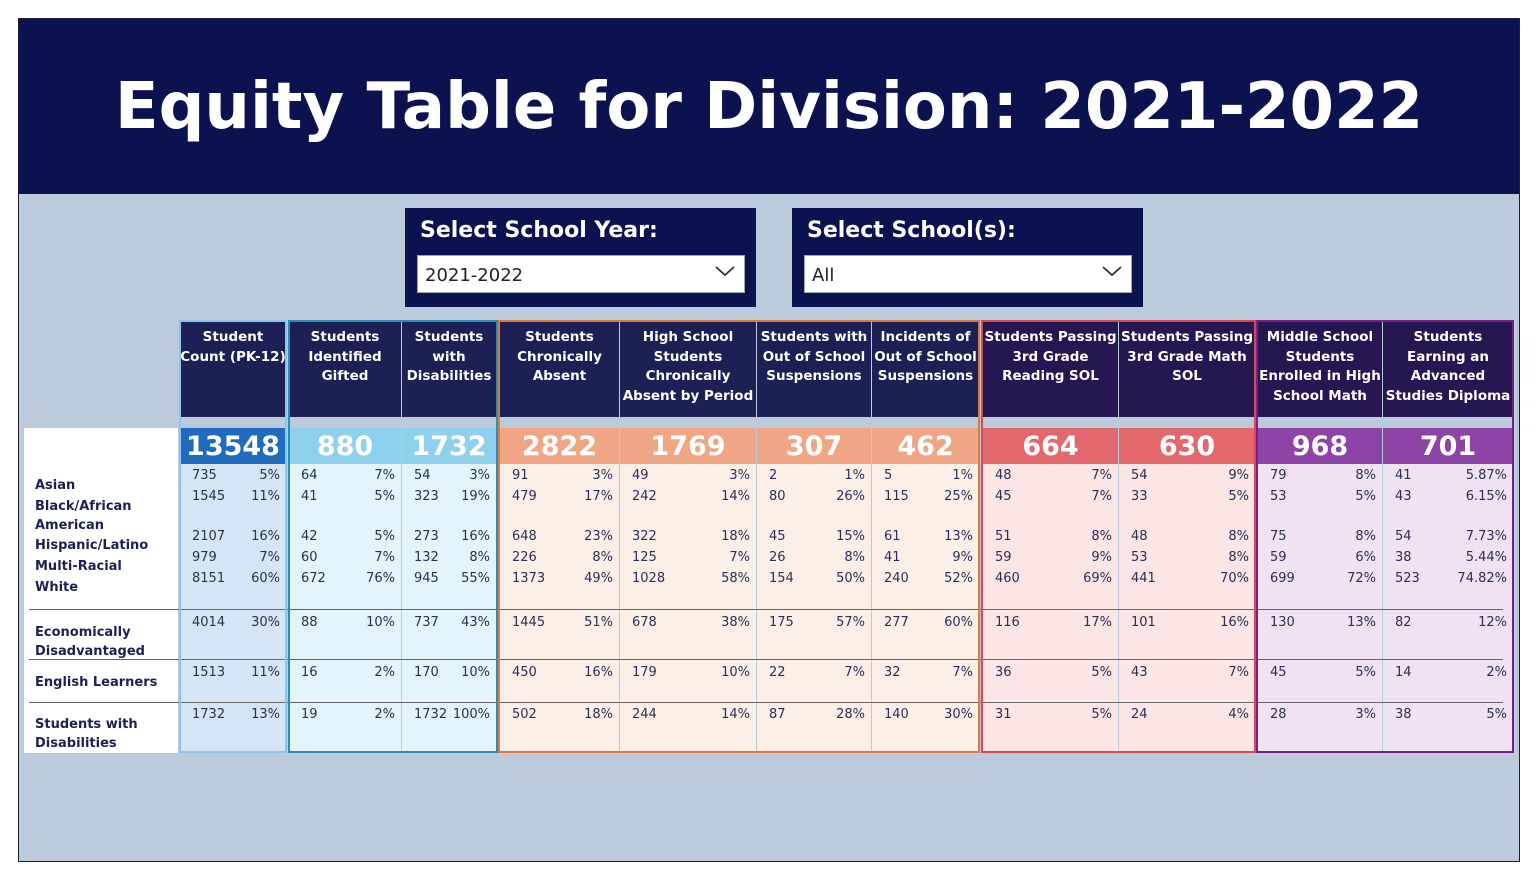 The width and height of the screenshot is (1537, 879). I want to click on cell-count: 1028, so click(649, 578).